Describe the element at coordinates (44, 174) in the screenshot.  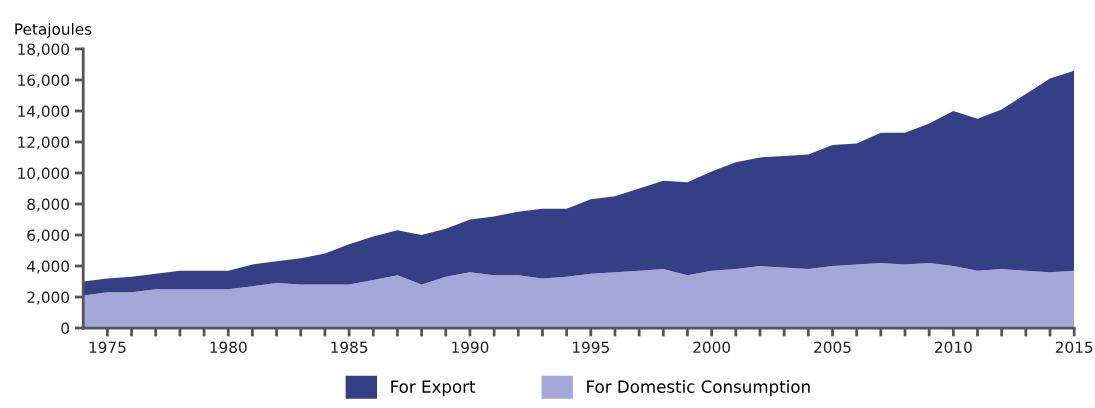
I see `y-tick-label: 10,000` at that location.